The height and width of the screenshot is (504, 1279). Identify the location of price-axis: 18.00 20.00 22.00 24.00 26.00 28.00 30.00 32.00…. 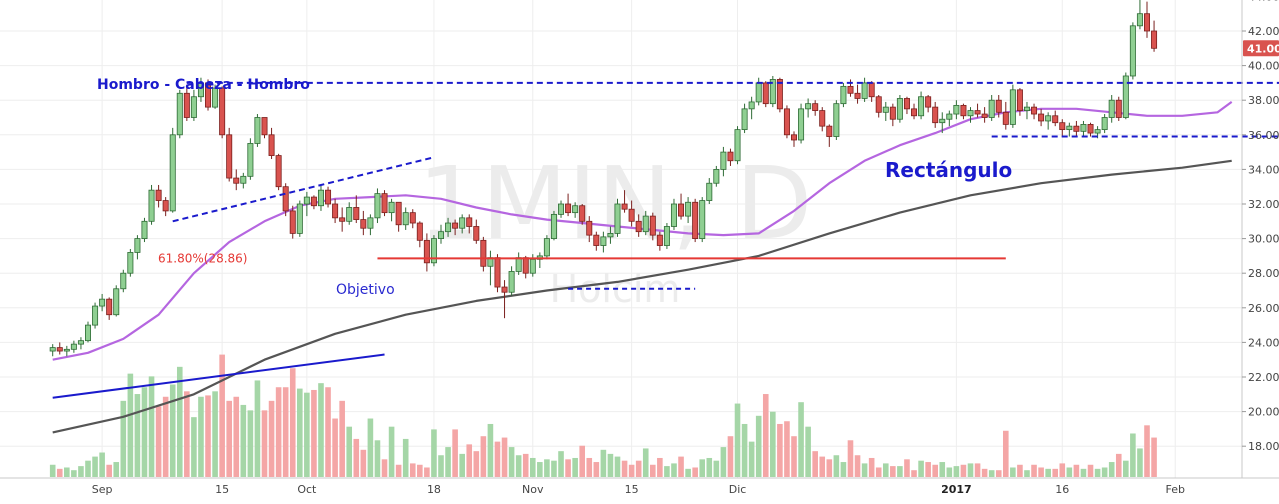
(1260, 239).